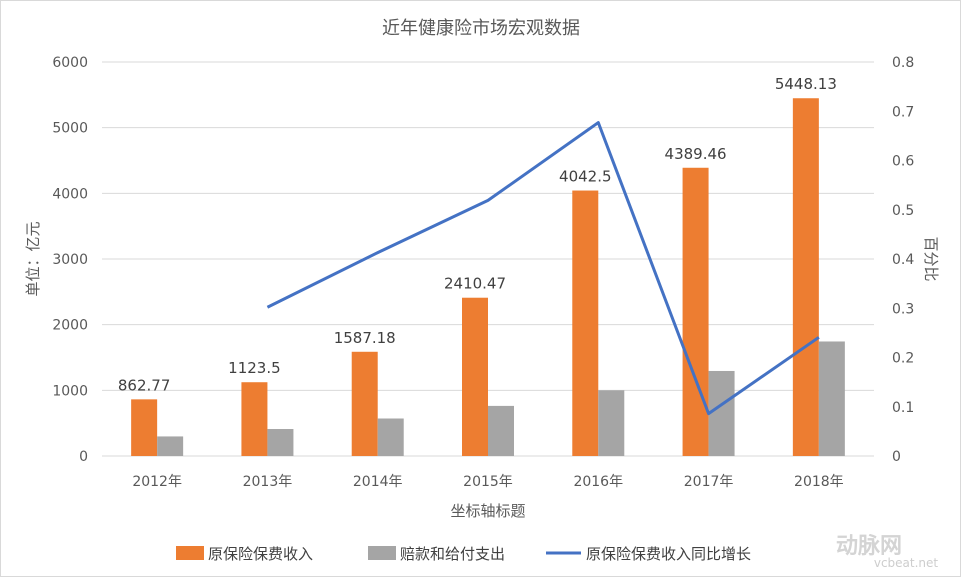 The width and height of the screenshot is (961, 580). Describe the element at coordinates (382, 553) in the screenshot. I see `legend-swatch-claims` at that location.